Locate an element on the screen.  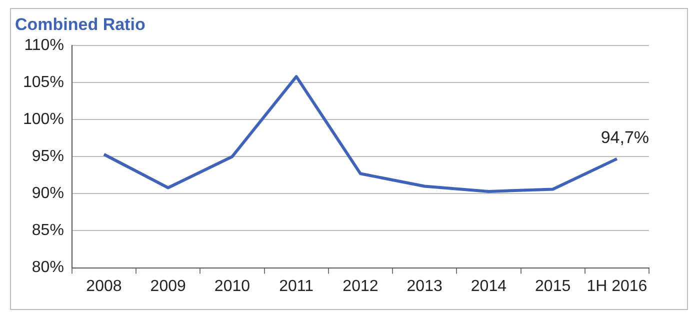
x-tick-label: 2012 is located at coordinates (360, 286).